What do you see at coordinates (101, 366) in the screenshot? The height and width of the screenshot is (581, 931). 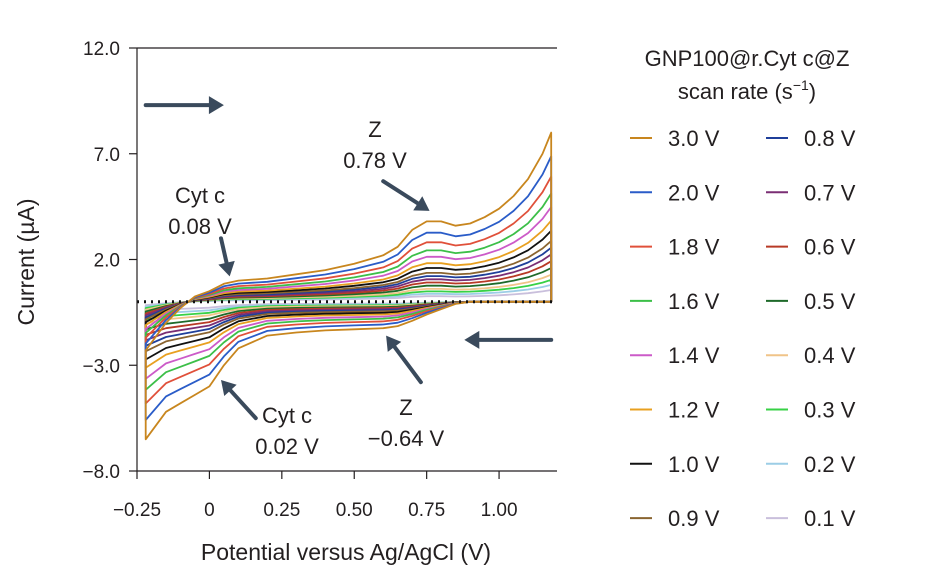 I see `y-tick-label: −3.0` at bounding box center [101, 366].